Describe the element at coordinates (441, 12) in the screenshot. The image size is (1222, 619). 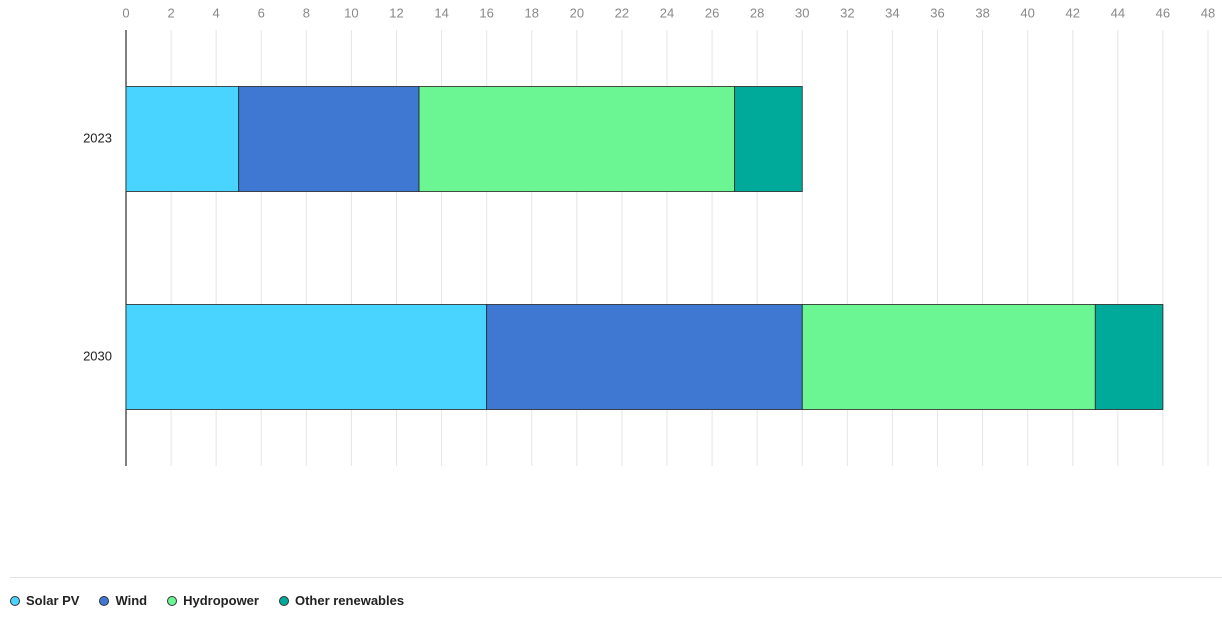
I see `x-tick-label: 14` at that location.